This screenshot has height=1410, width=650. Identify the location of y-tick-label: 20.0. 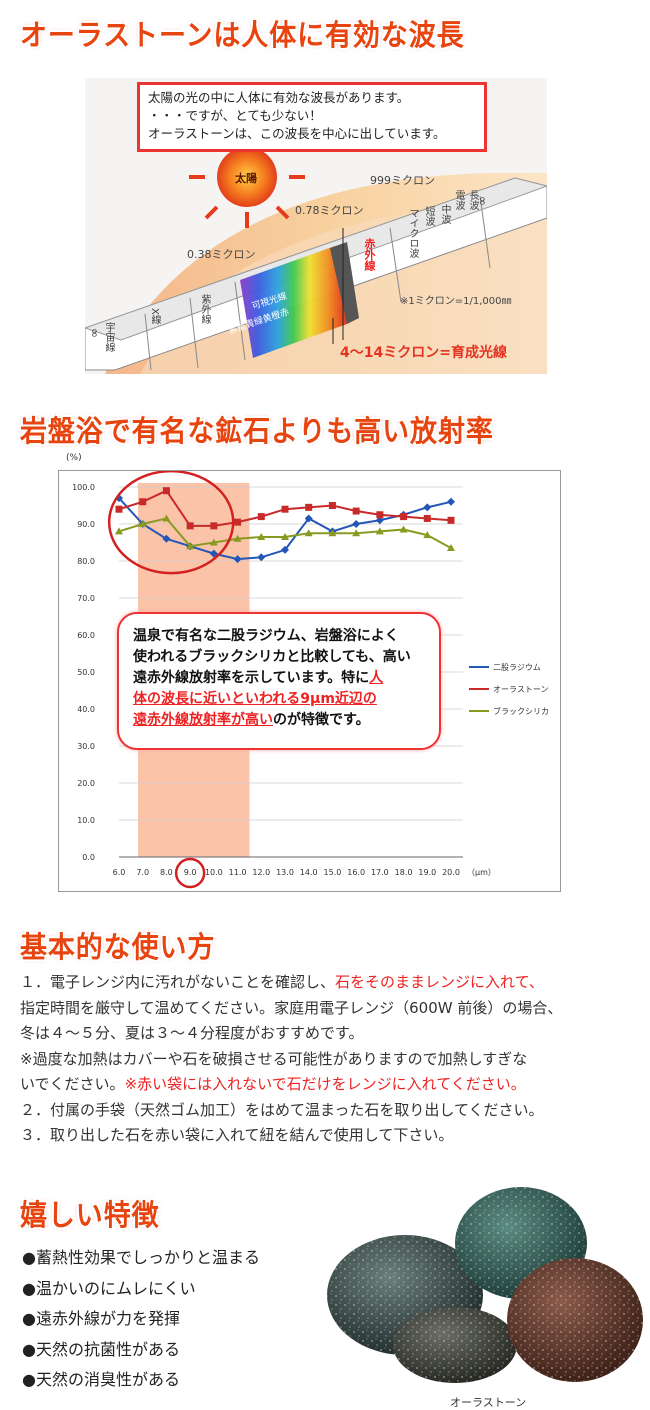
(86, 783).